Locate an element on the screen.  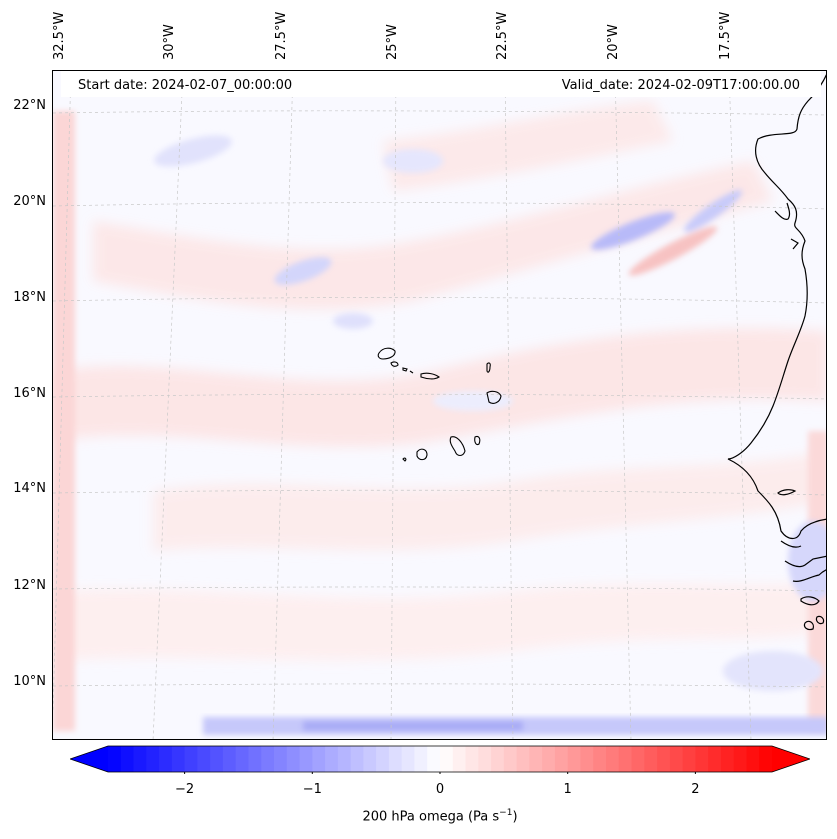
colorbar is located at coordinates (440, 759).